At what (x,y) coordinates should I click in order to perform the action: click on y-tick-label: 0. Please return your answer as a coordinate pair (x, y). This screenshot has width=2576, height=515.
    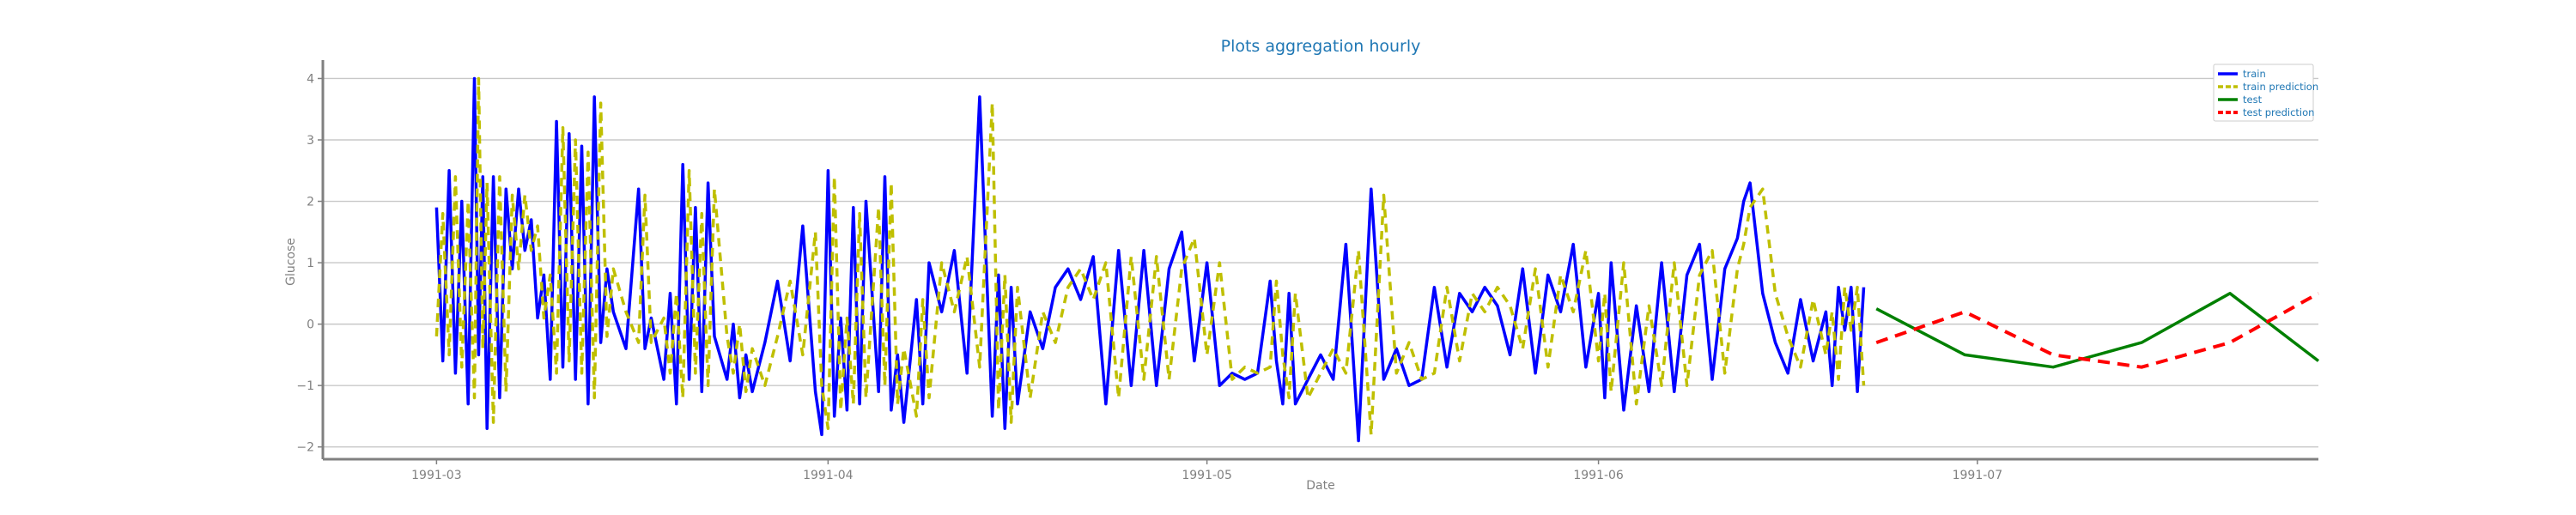
    Looking at the image, I should click on (311, 325).